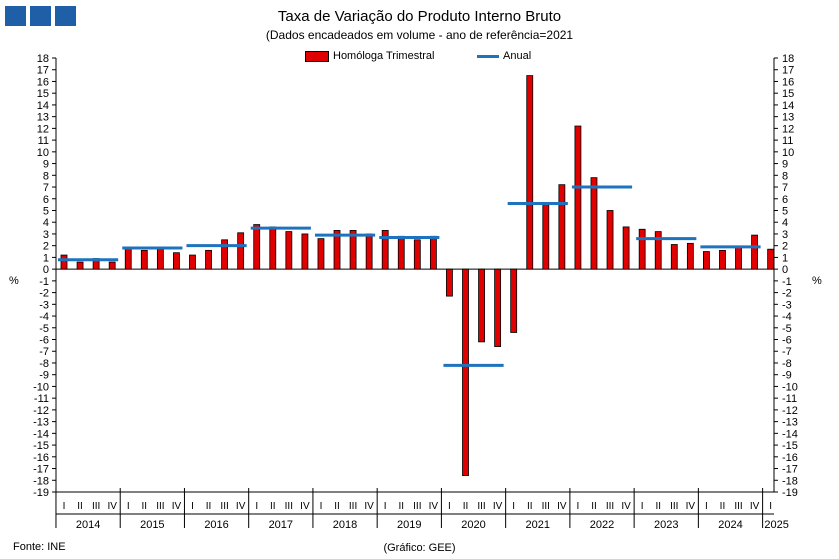  What do you see at coordinates (46, 200) in the screenshot?
I see `y-tick-label-left: 6` at bounding box center [46, 200].